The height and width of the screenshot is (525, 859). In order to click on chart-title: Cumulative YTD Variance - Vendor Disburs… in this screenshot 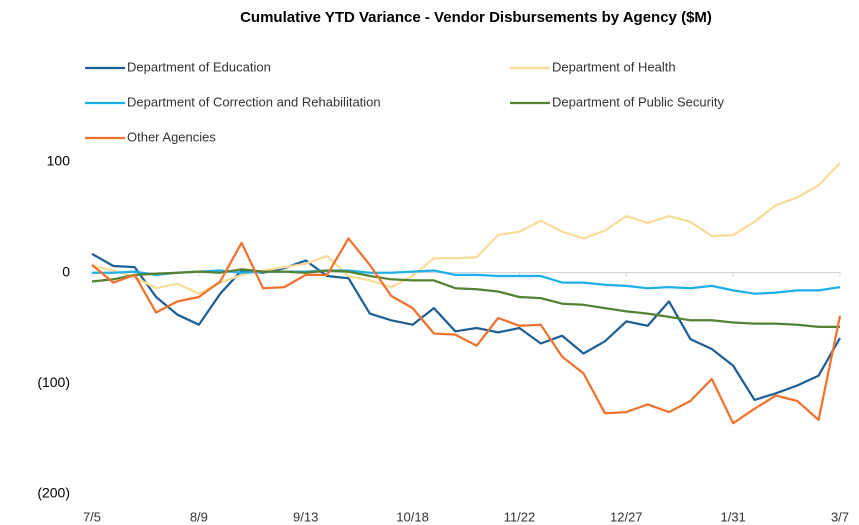, I will do `click(476, 17)`.